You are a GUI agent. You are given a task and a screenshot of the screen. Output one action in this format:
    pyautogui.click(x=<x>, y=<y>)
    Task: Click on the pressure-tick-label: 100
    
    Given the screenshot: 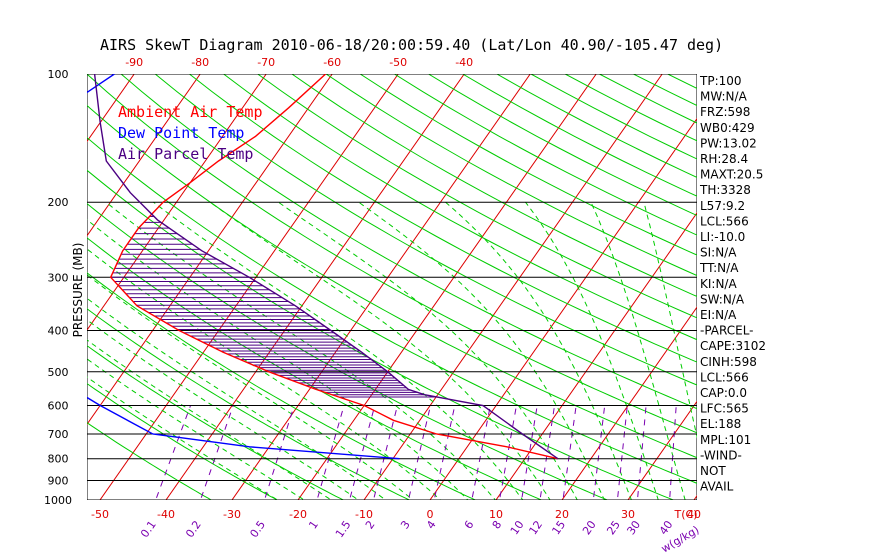 What is the action you would take?
    pyautogui.click(x=58, y=74)
    